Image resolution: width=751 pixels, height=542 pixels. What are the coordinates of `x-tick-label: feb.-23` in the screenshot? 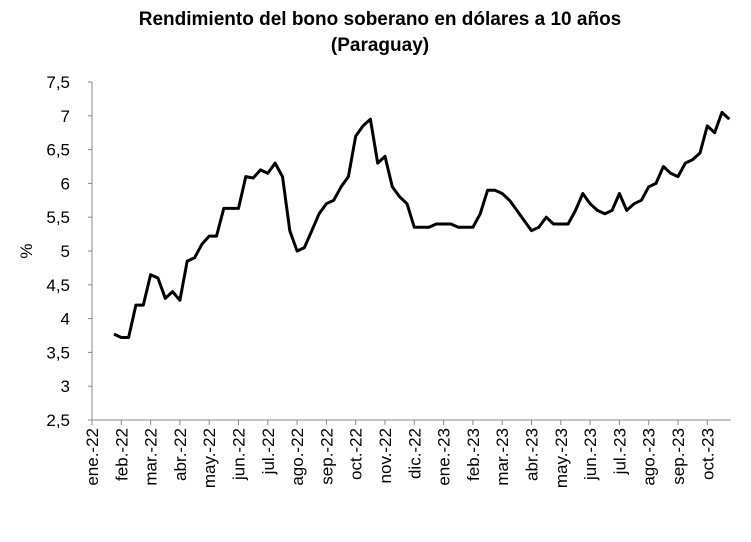 It's located at (473, 454).